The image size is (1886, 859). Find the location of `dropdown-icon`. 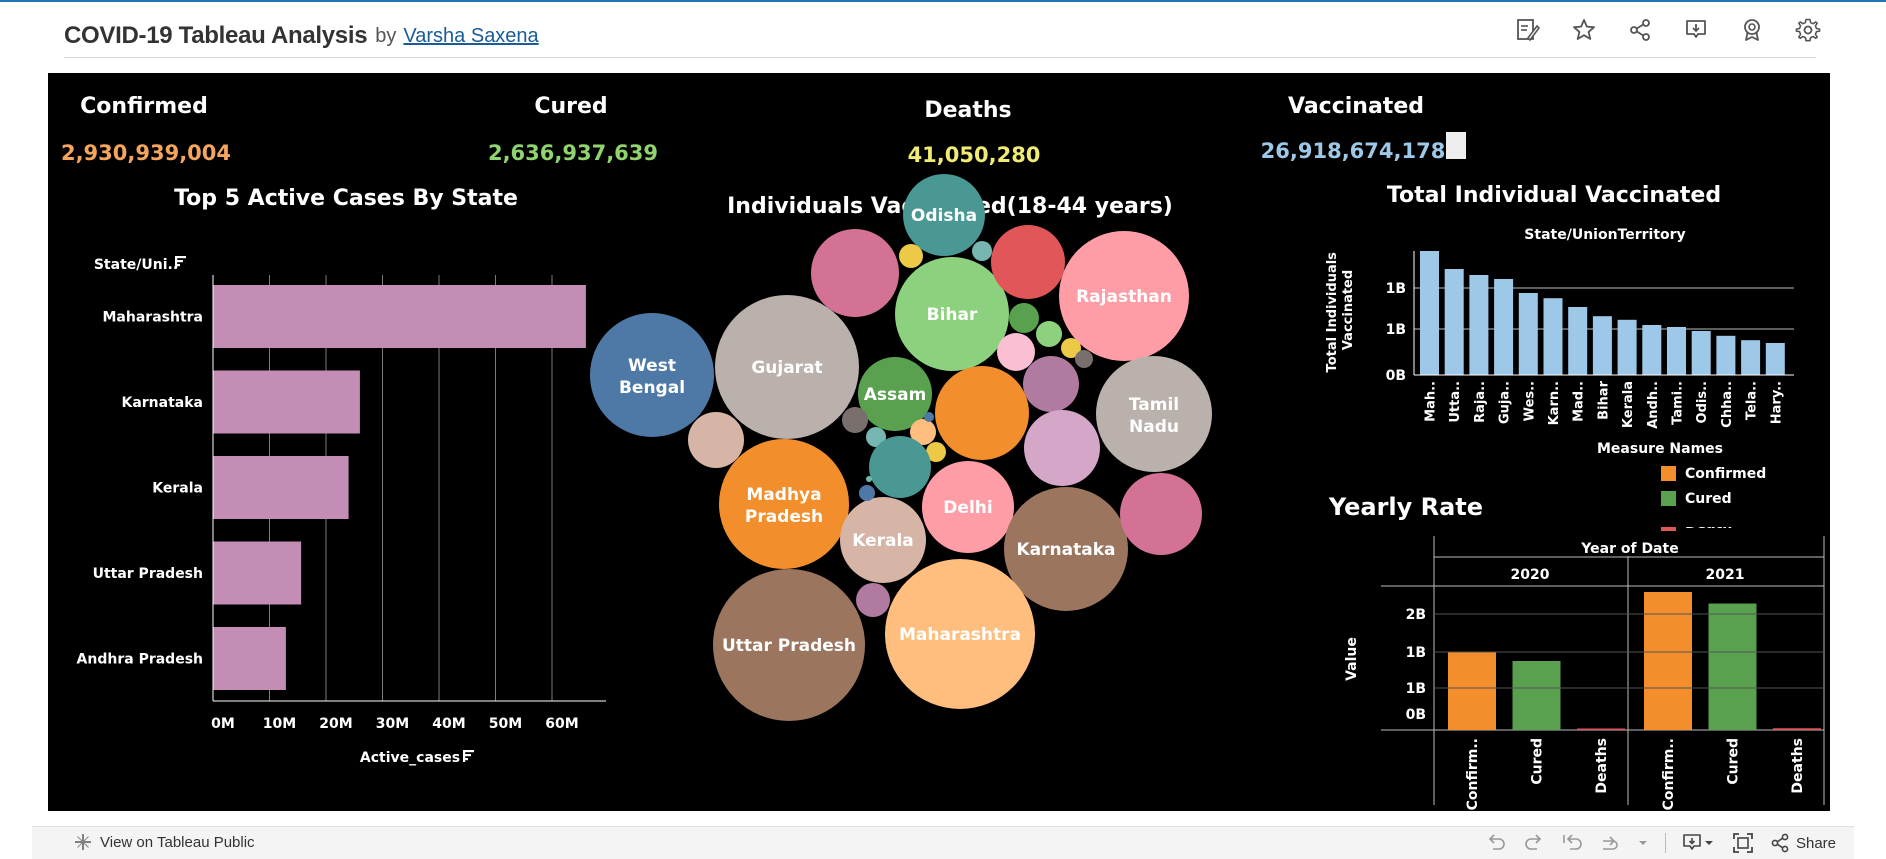

dropdown-icon is located at coordinates (1643, 843).